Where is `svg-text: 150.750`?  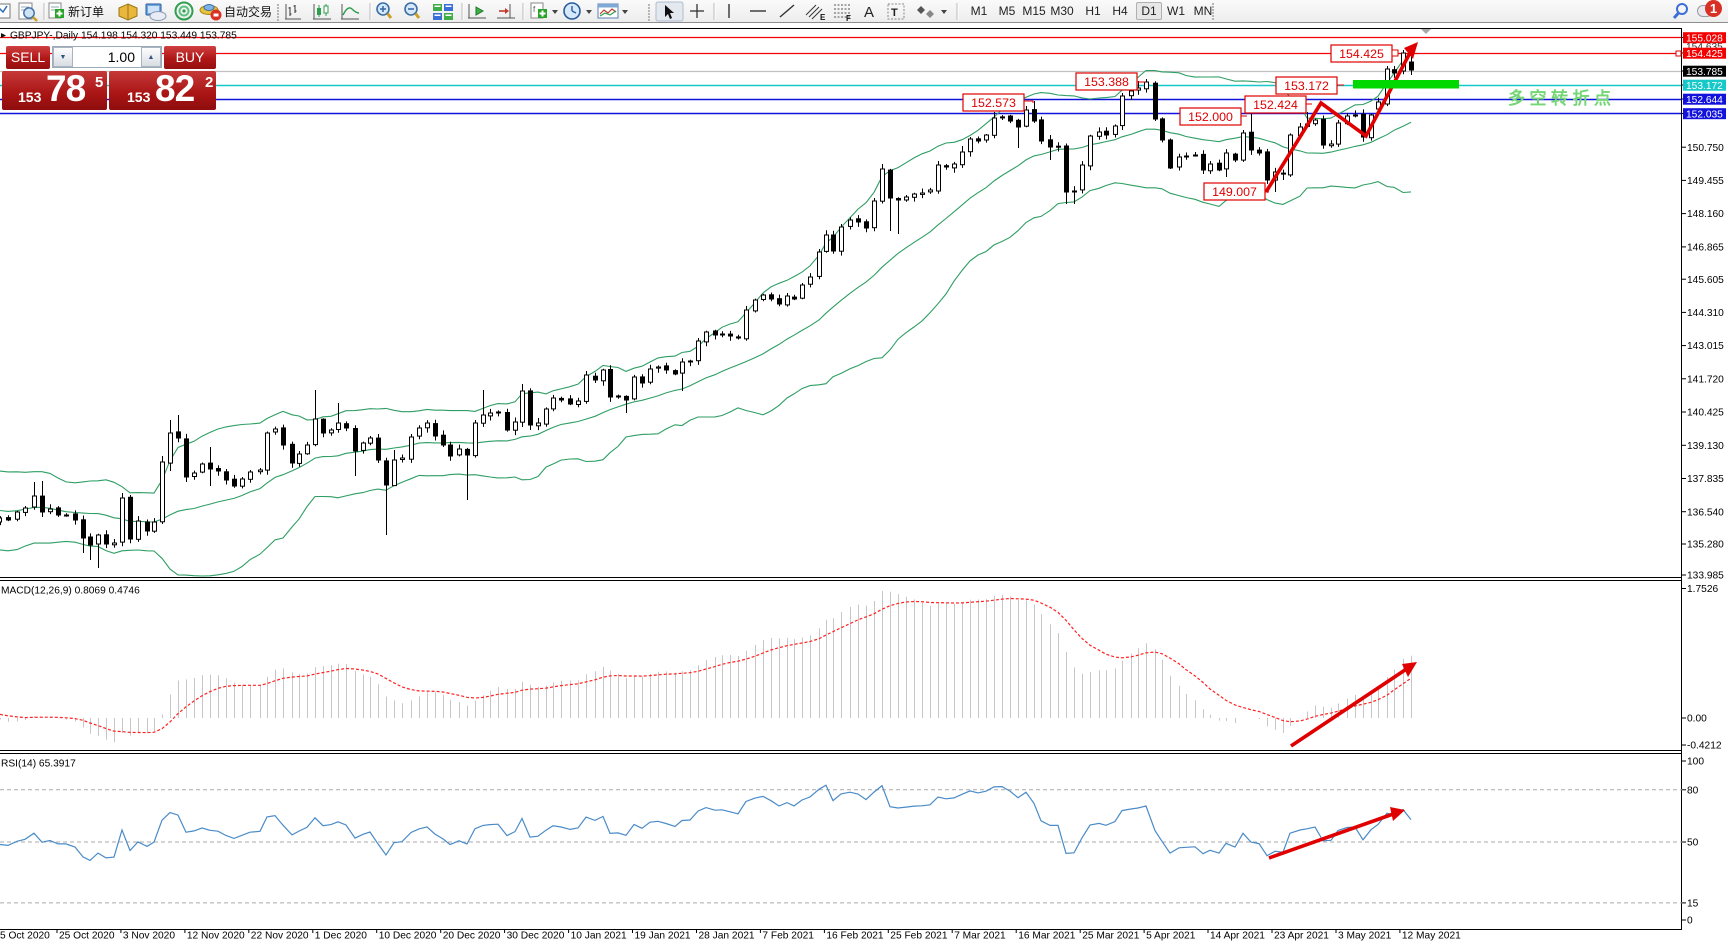 svg-text: 150.750 is located at coordinates (1705, 148).